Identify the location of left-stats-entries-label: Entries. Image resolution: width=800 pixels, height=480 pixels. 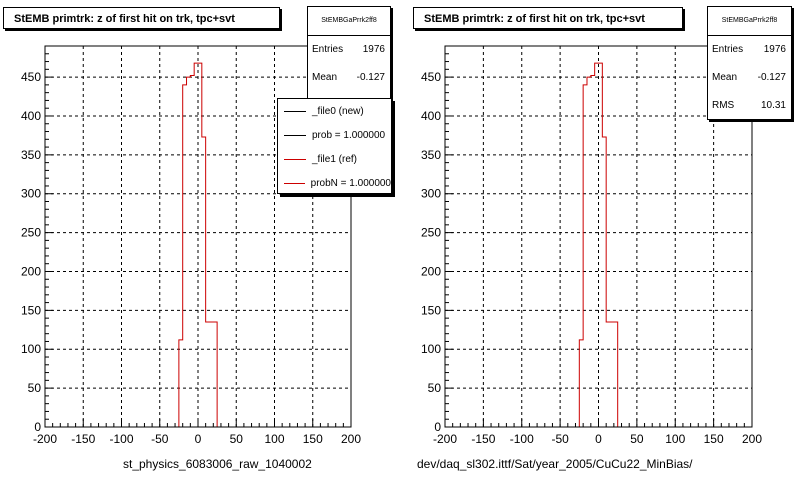
(328, 49).